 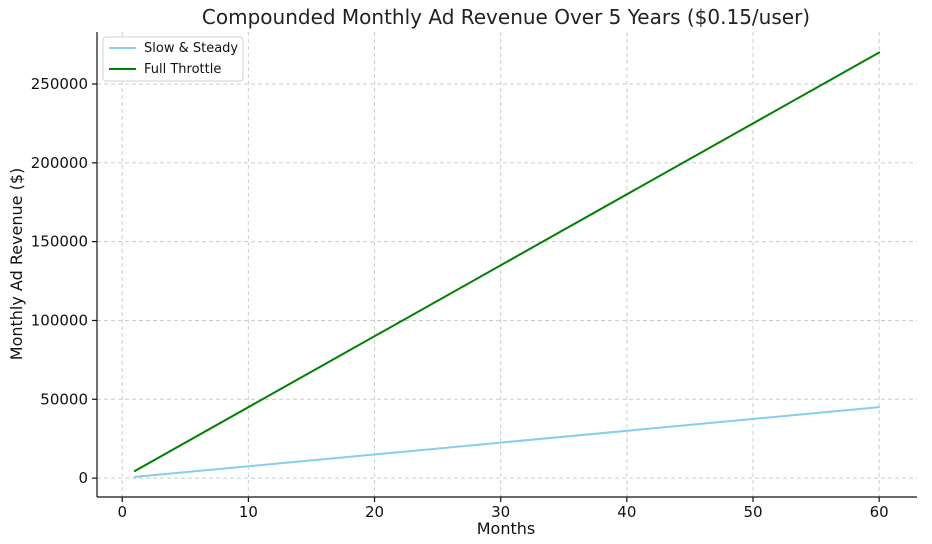 I want to click on y-tick-label-0: 0, so click(x=83, y=478).